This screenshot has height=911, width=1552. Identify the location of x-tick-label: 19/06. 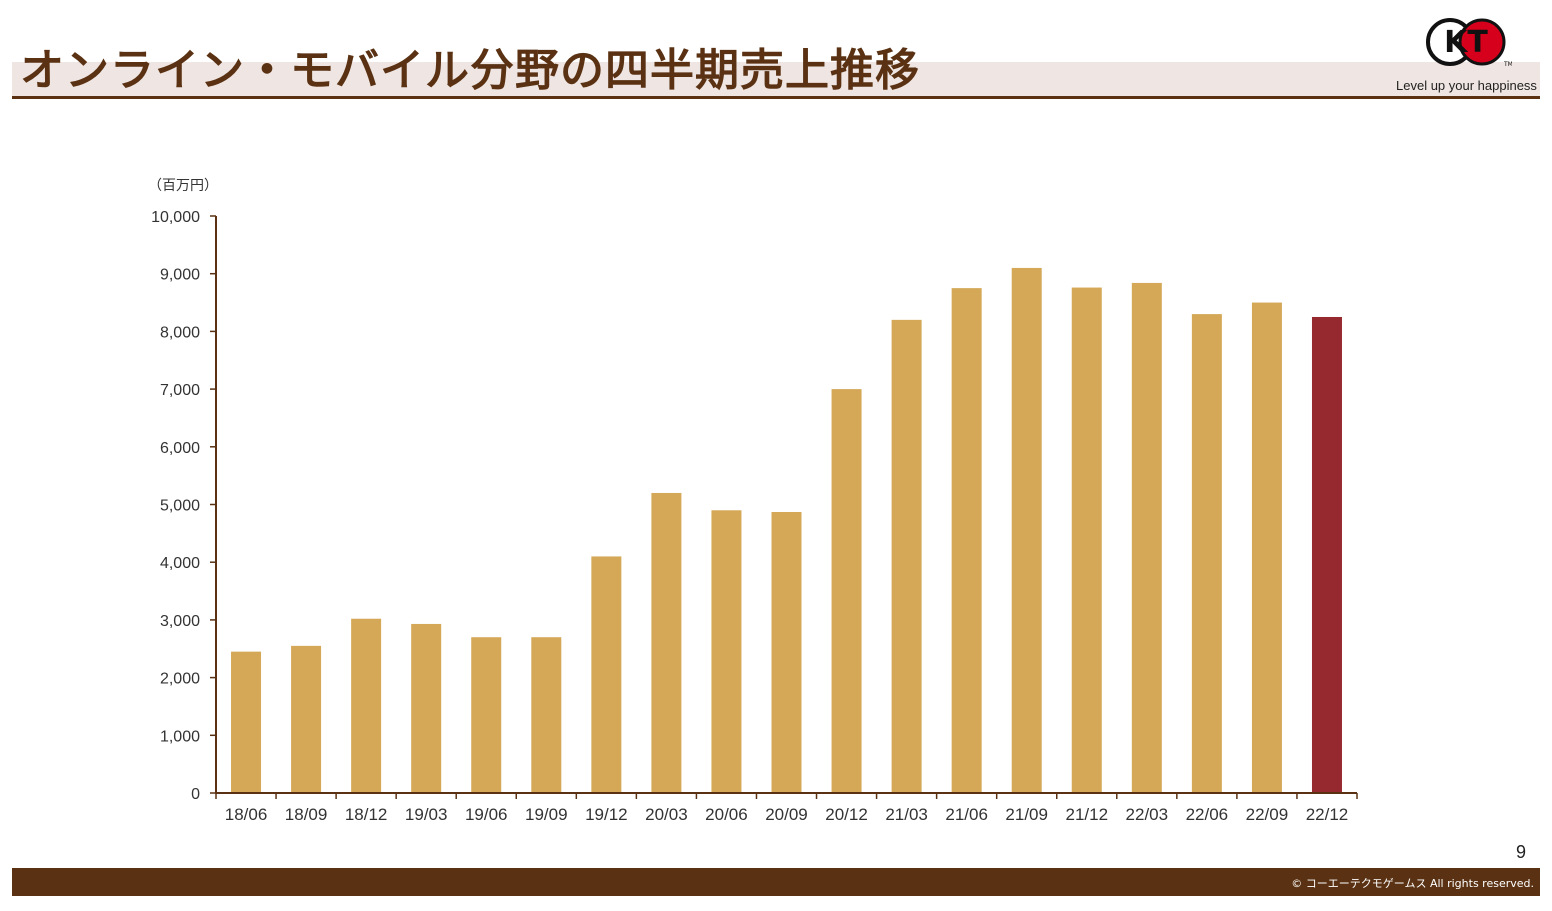
(486, 814).